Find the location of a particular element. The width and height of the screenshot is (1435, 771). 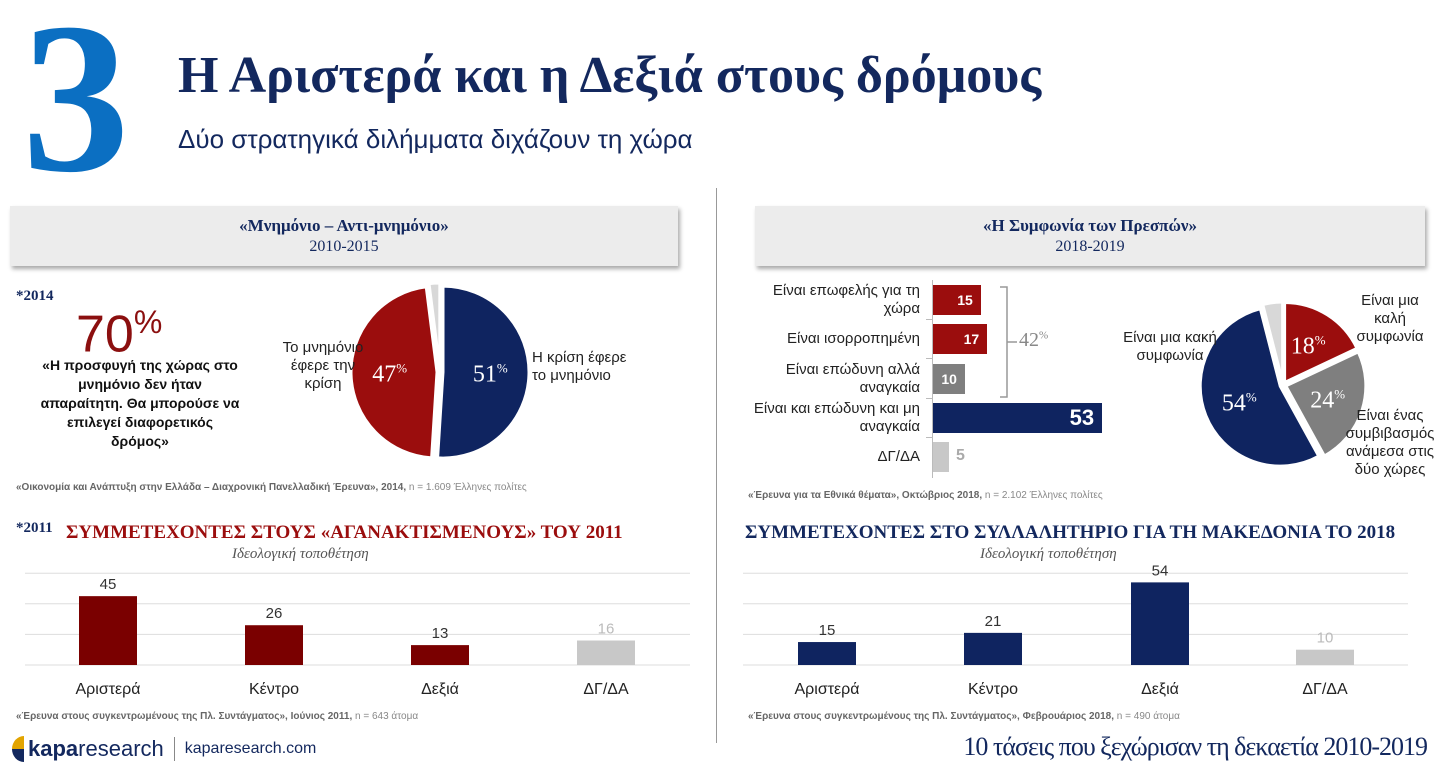

logo-bold: kapa is located at coordinates (53, 748).